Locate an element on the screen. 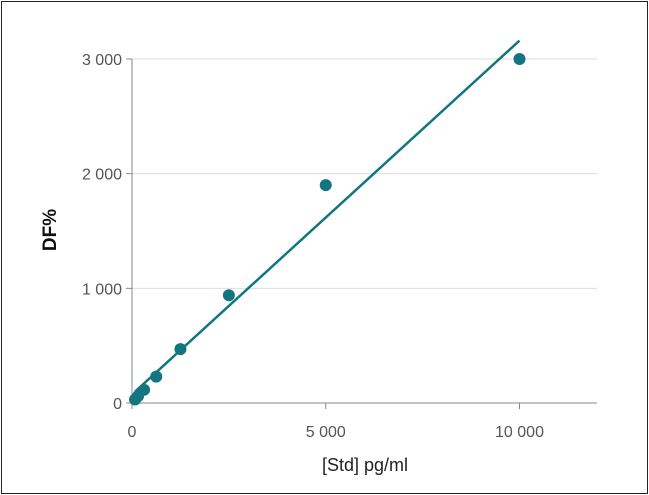 The height and width of the screenshot is (495, 649). x-tick-label: 5 000 is located at coordinates (326, 432).